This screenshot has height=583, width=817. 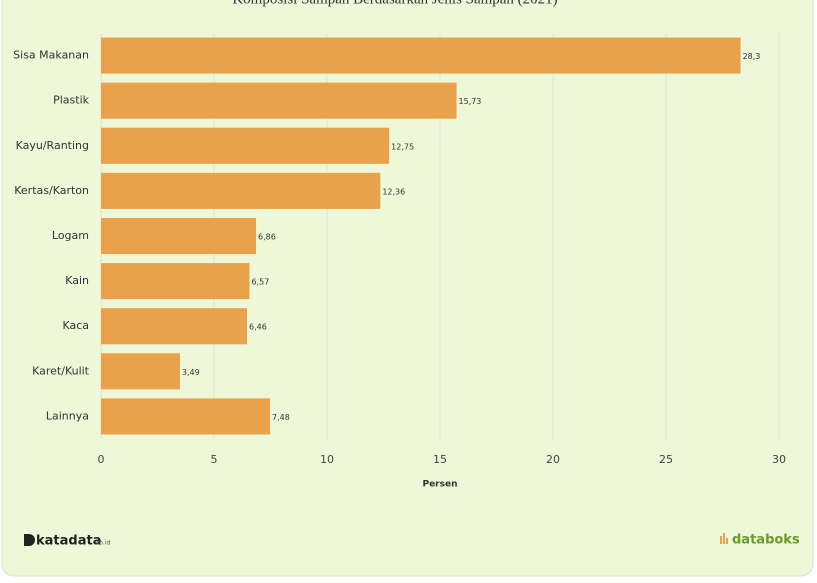 I want to click on data-label: 6,86, so click(x=267, y=237).